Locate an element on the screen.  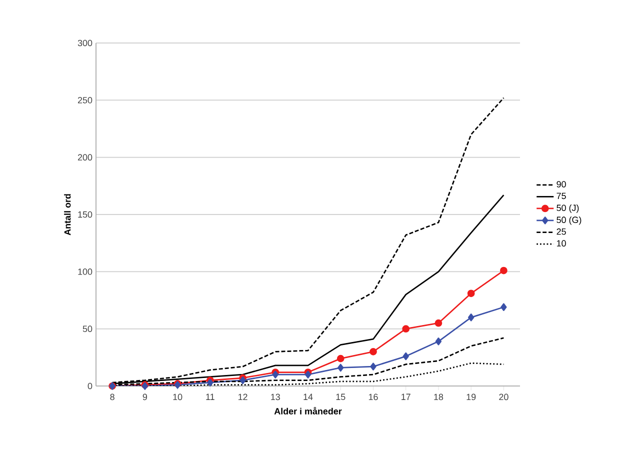
y-tick-label: 0 is located at coordinates (90, 386).